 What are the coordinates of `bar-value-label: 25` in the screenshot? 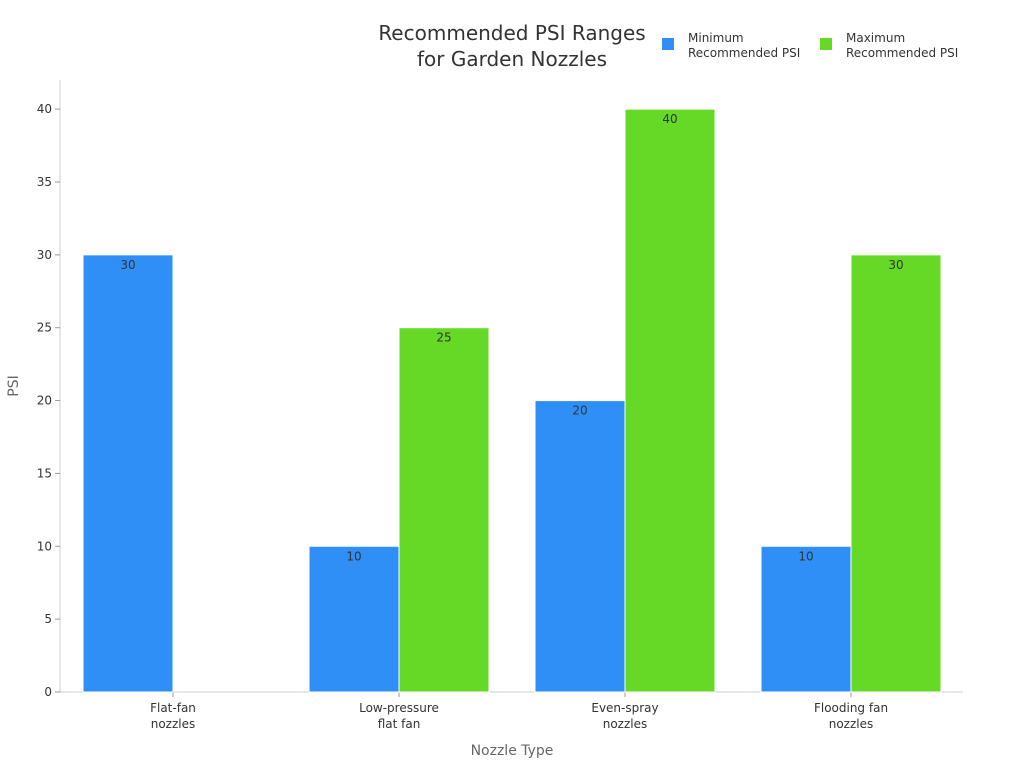 It's located at (443, 338).